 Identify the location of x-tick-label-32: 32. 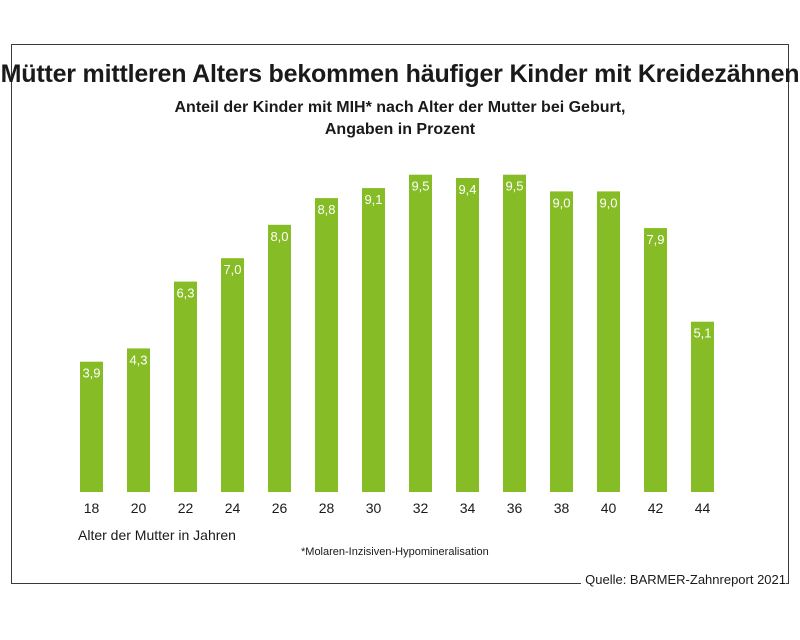
(421, 508).